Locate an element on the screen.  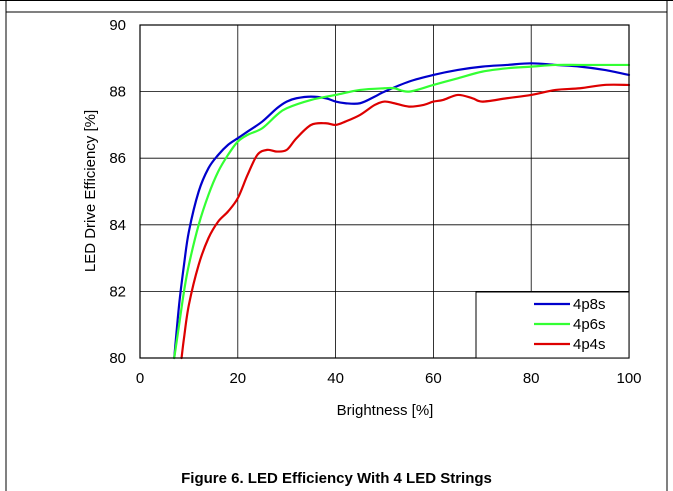
y-tick-label: 84 is located at coordinates (117, 225).